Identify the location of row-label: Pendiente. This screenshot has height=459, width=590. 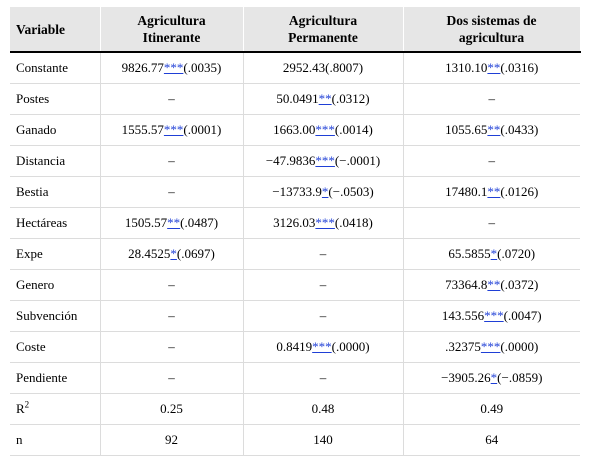
(55, 378).